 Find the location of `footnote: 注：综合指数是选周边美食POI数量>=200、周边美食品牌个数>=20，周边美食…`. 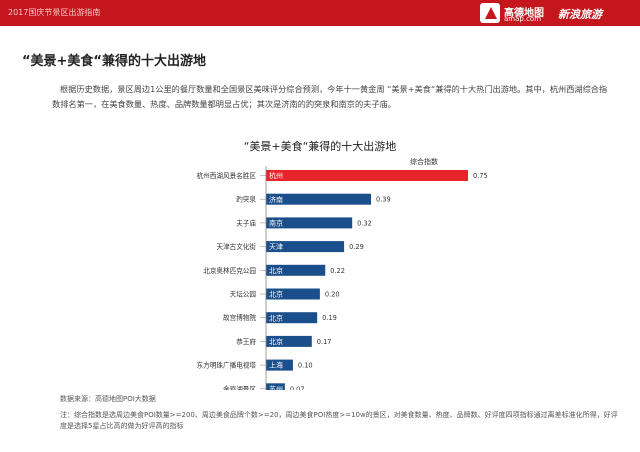

footnote: 注：综合指数是选周边美食POI数量>=200、周边美食品牌个数>=20，周边美食… is located at coordinates (339, 420).